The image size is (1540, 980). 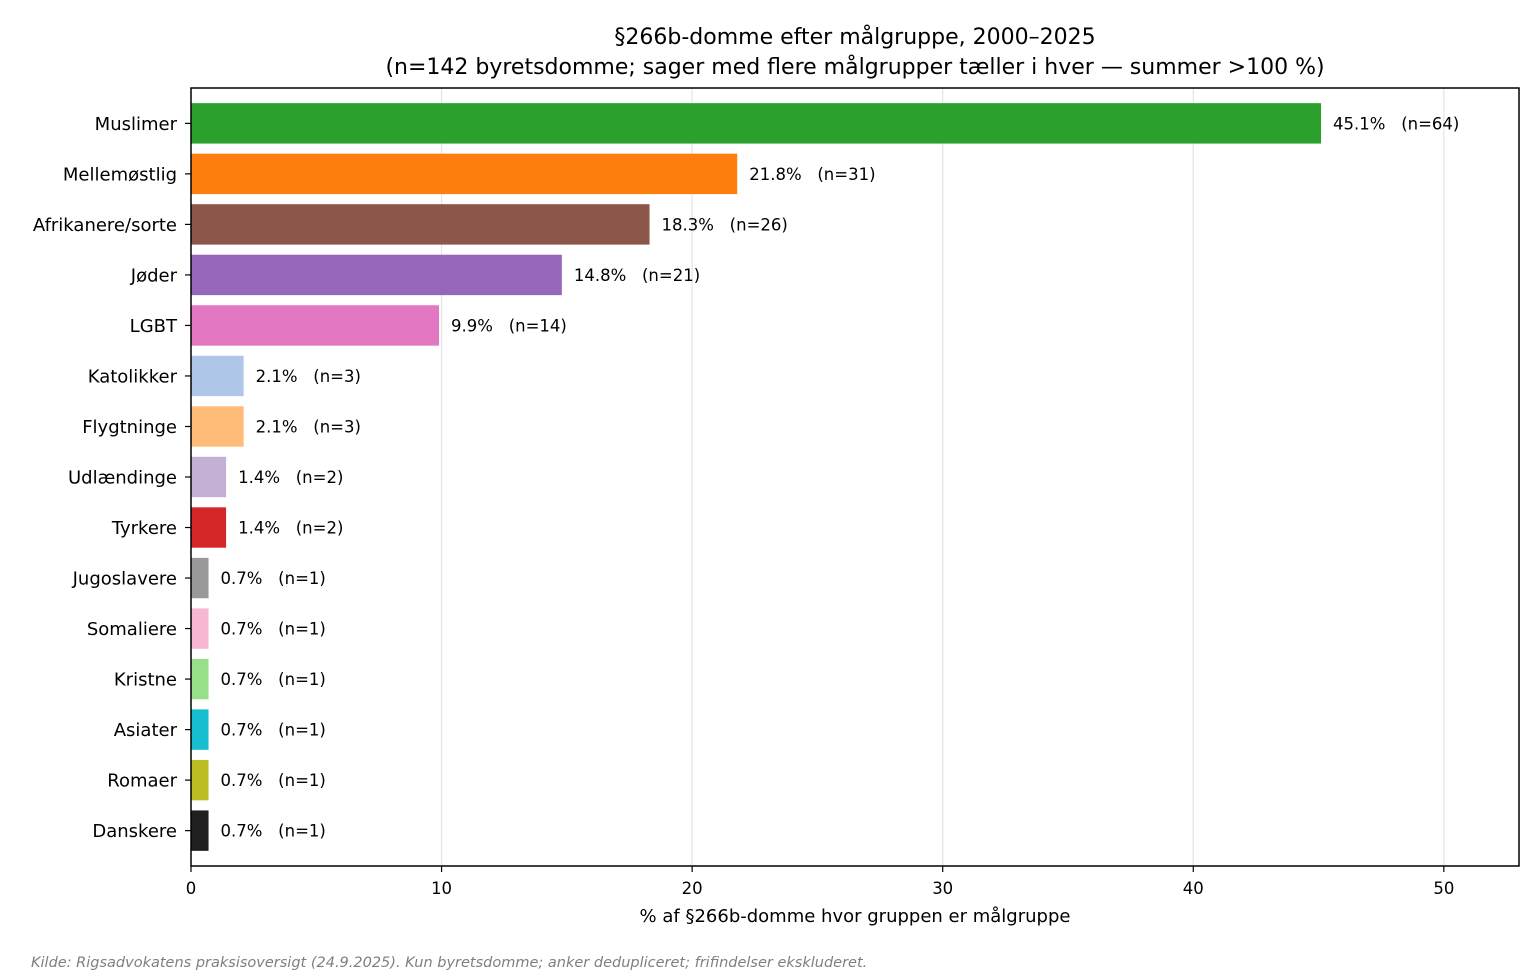 What do you see at coordinates (820, 882) in the screenshot?
I see `x-axis-ticks: 0 10 20 30 40 50` at bounding box center [820, 882].